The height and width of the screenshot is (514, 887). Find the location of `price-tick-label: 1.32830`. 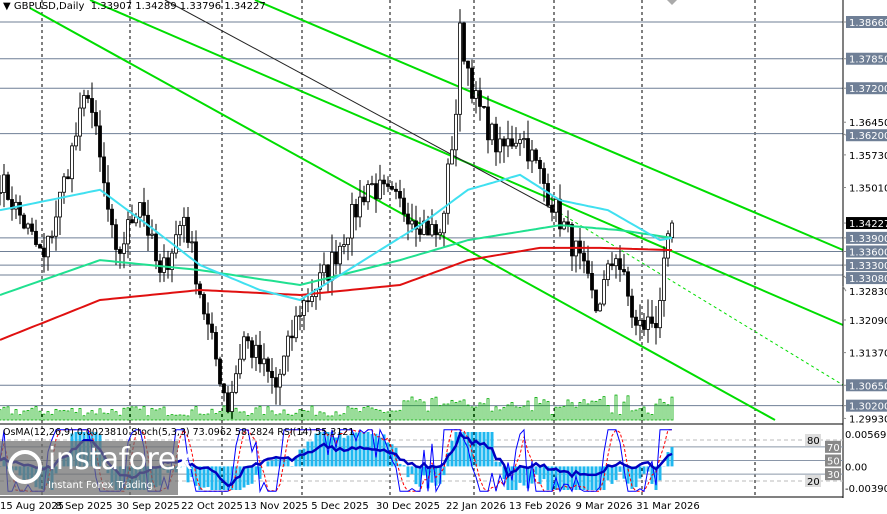

price-tick-label: 1.32830 is located at coordinates (868, 292).